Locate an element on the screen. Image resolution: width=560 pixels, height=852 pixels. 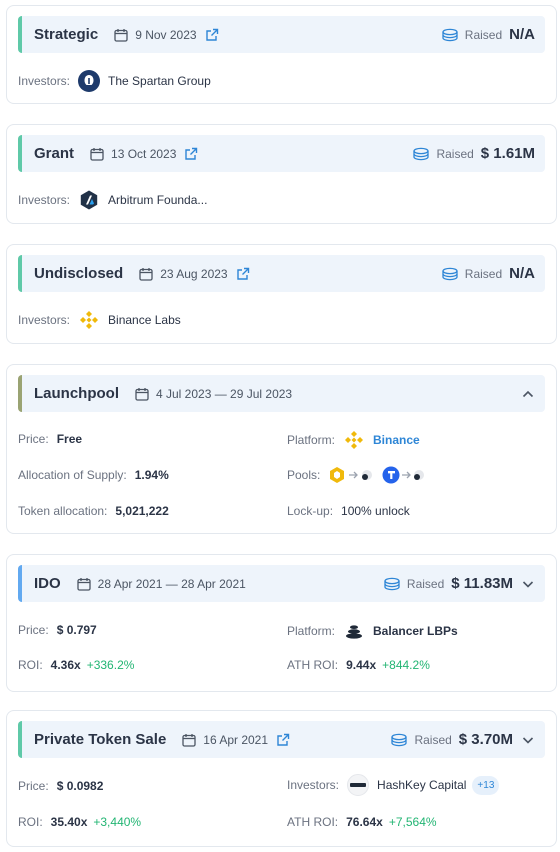
price-label: Price: is located at coordinates (33, 786).